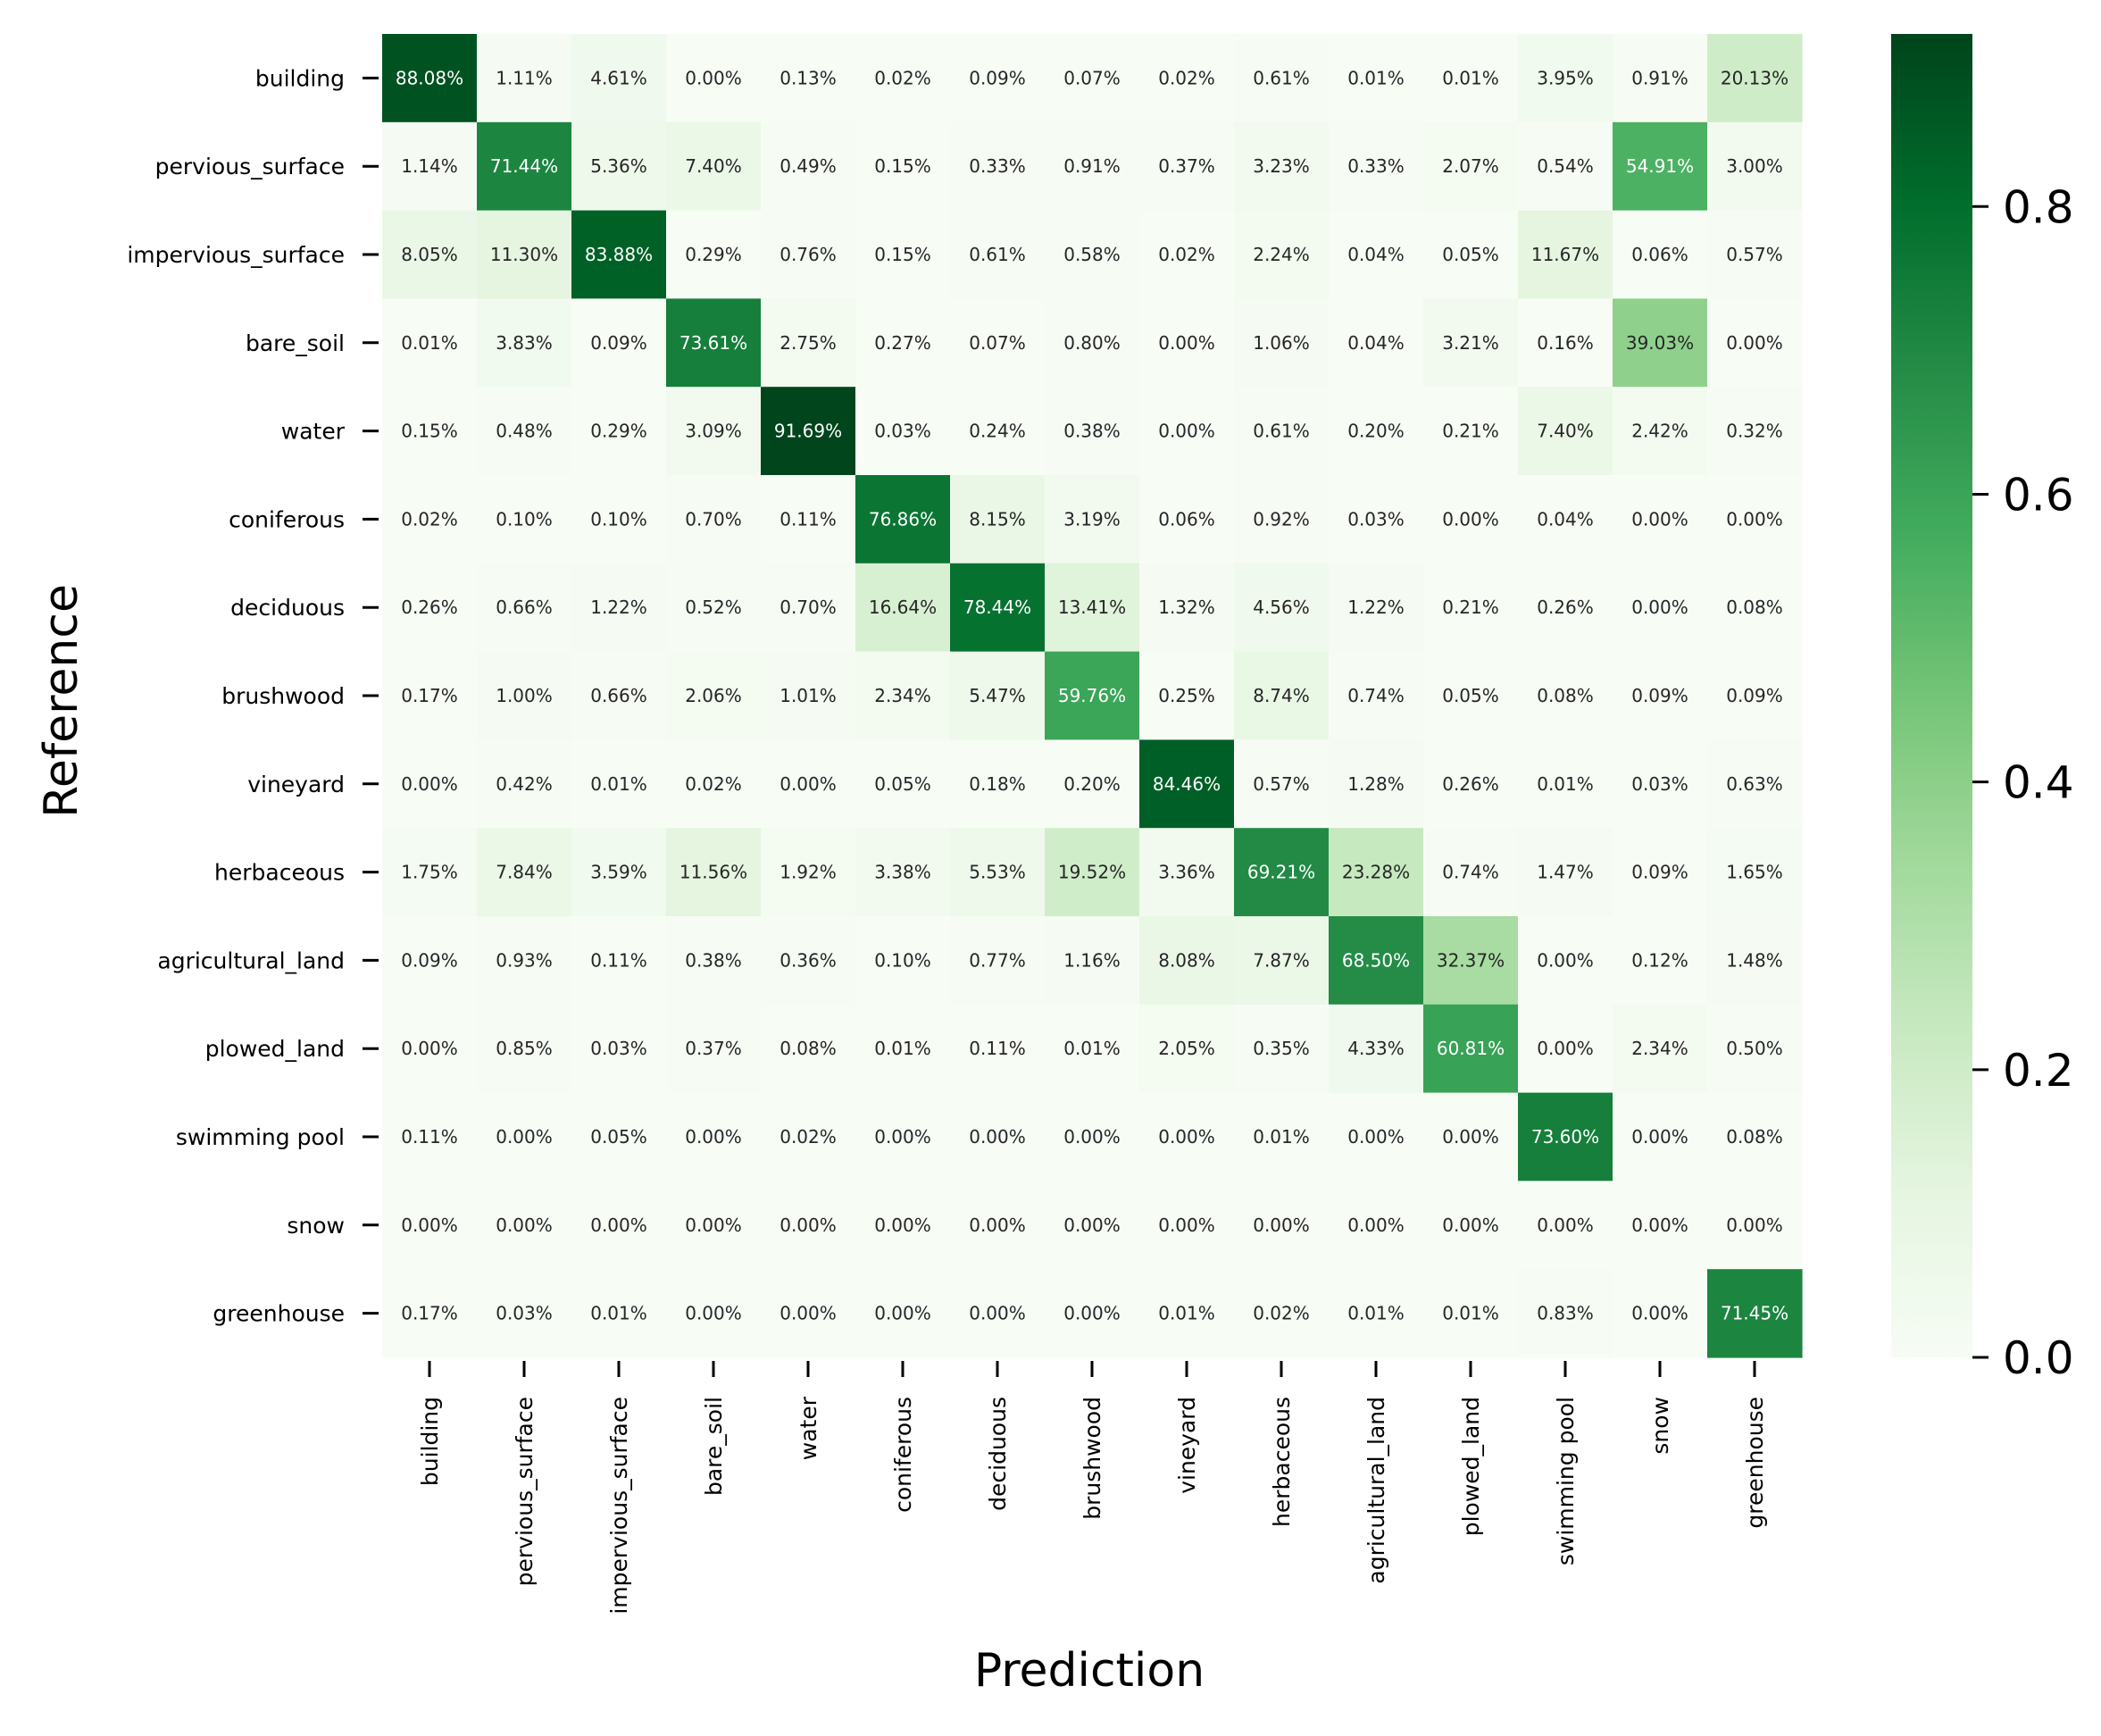  What do you see at coordinates (429, 607) in the screenshot?
I see `cell-value-label: 0.26%` at bounding box center [429, 607].